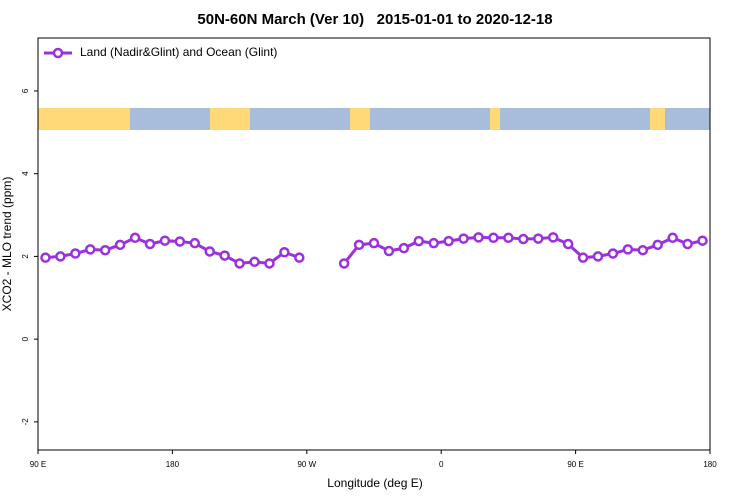 This screenshot has width=750, height=500. What do you see at coordinates (374, 483) in the screenshot?
I see `x-axis-label: Longitude (deg E)` at bounding box center [374, 483].